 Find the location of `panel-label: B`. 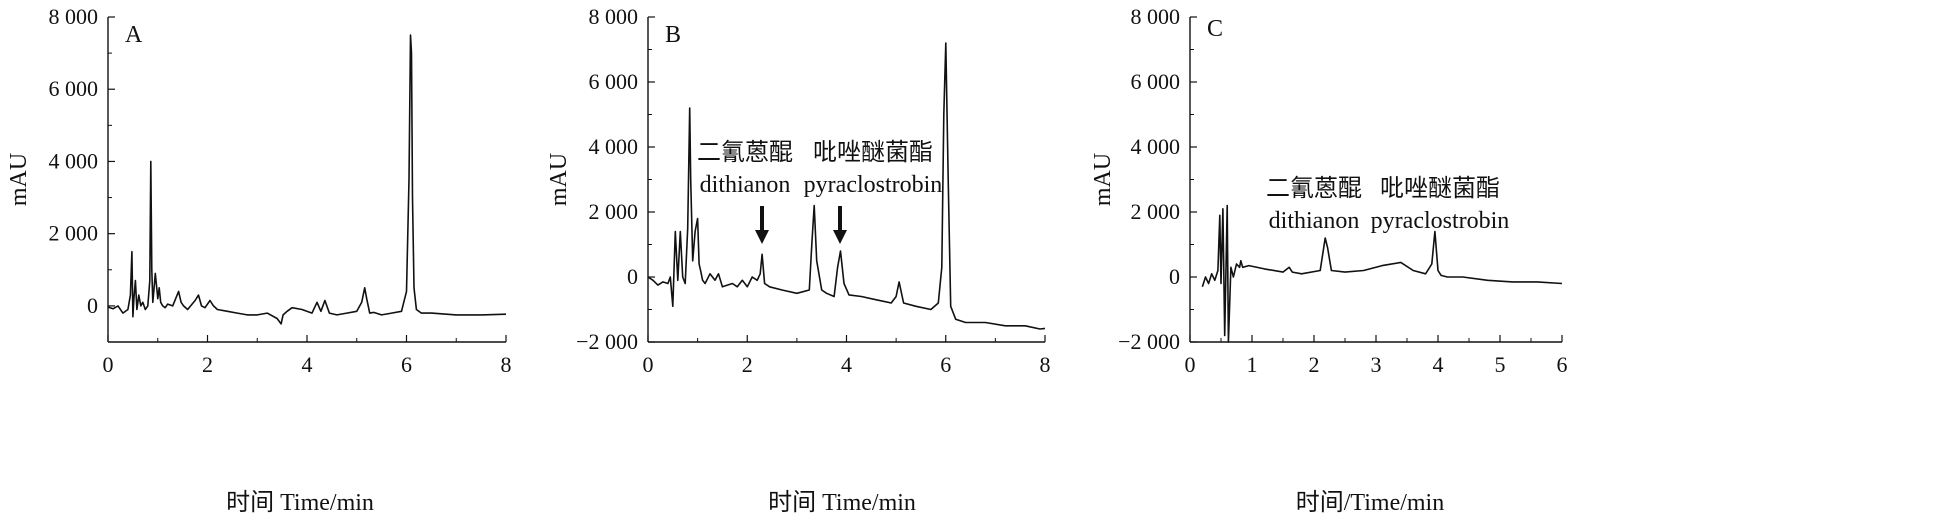

panel-label: B is located at coordinates (673, 35).